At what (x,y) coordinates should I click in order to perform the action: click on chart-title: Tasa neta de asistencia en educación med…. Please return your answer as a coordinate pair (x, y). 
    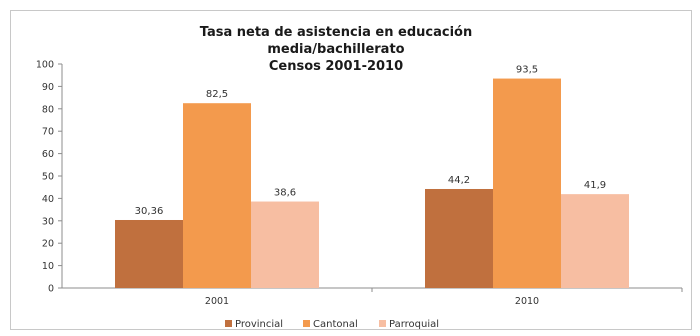
    Looking at the image, I should click on (336, 49).